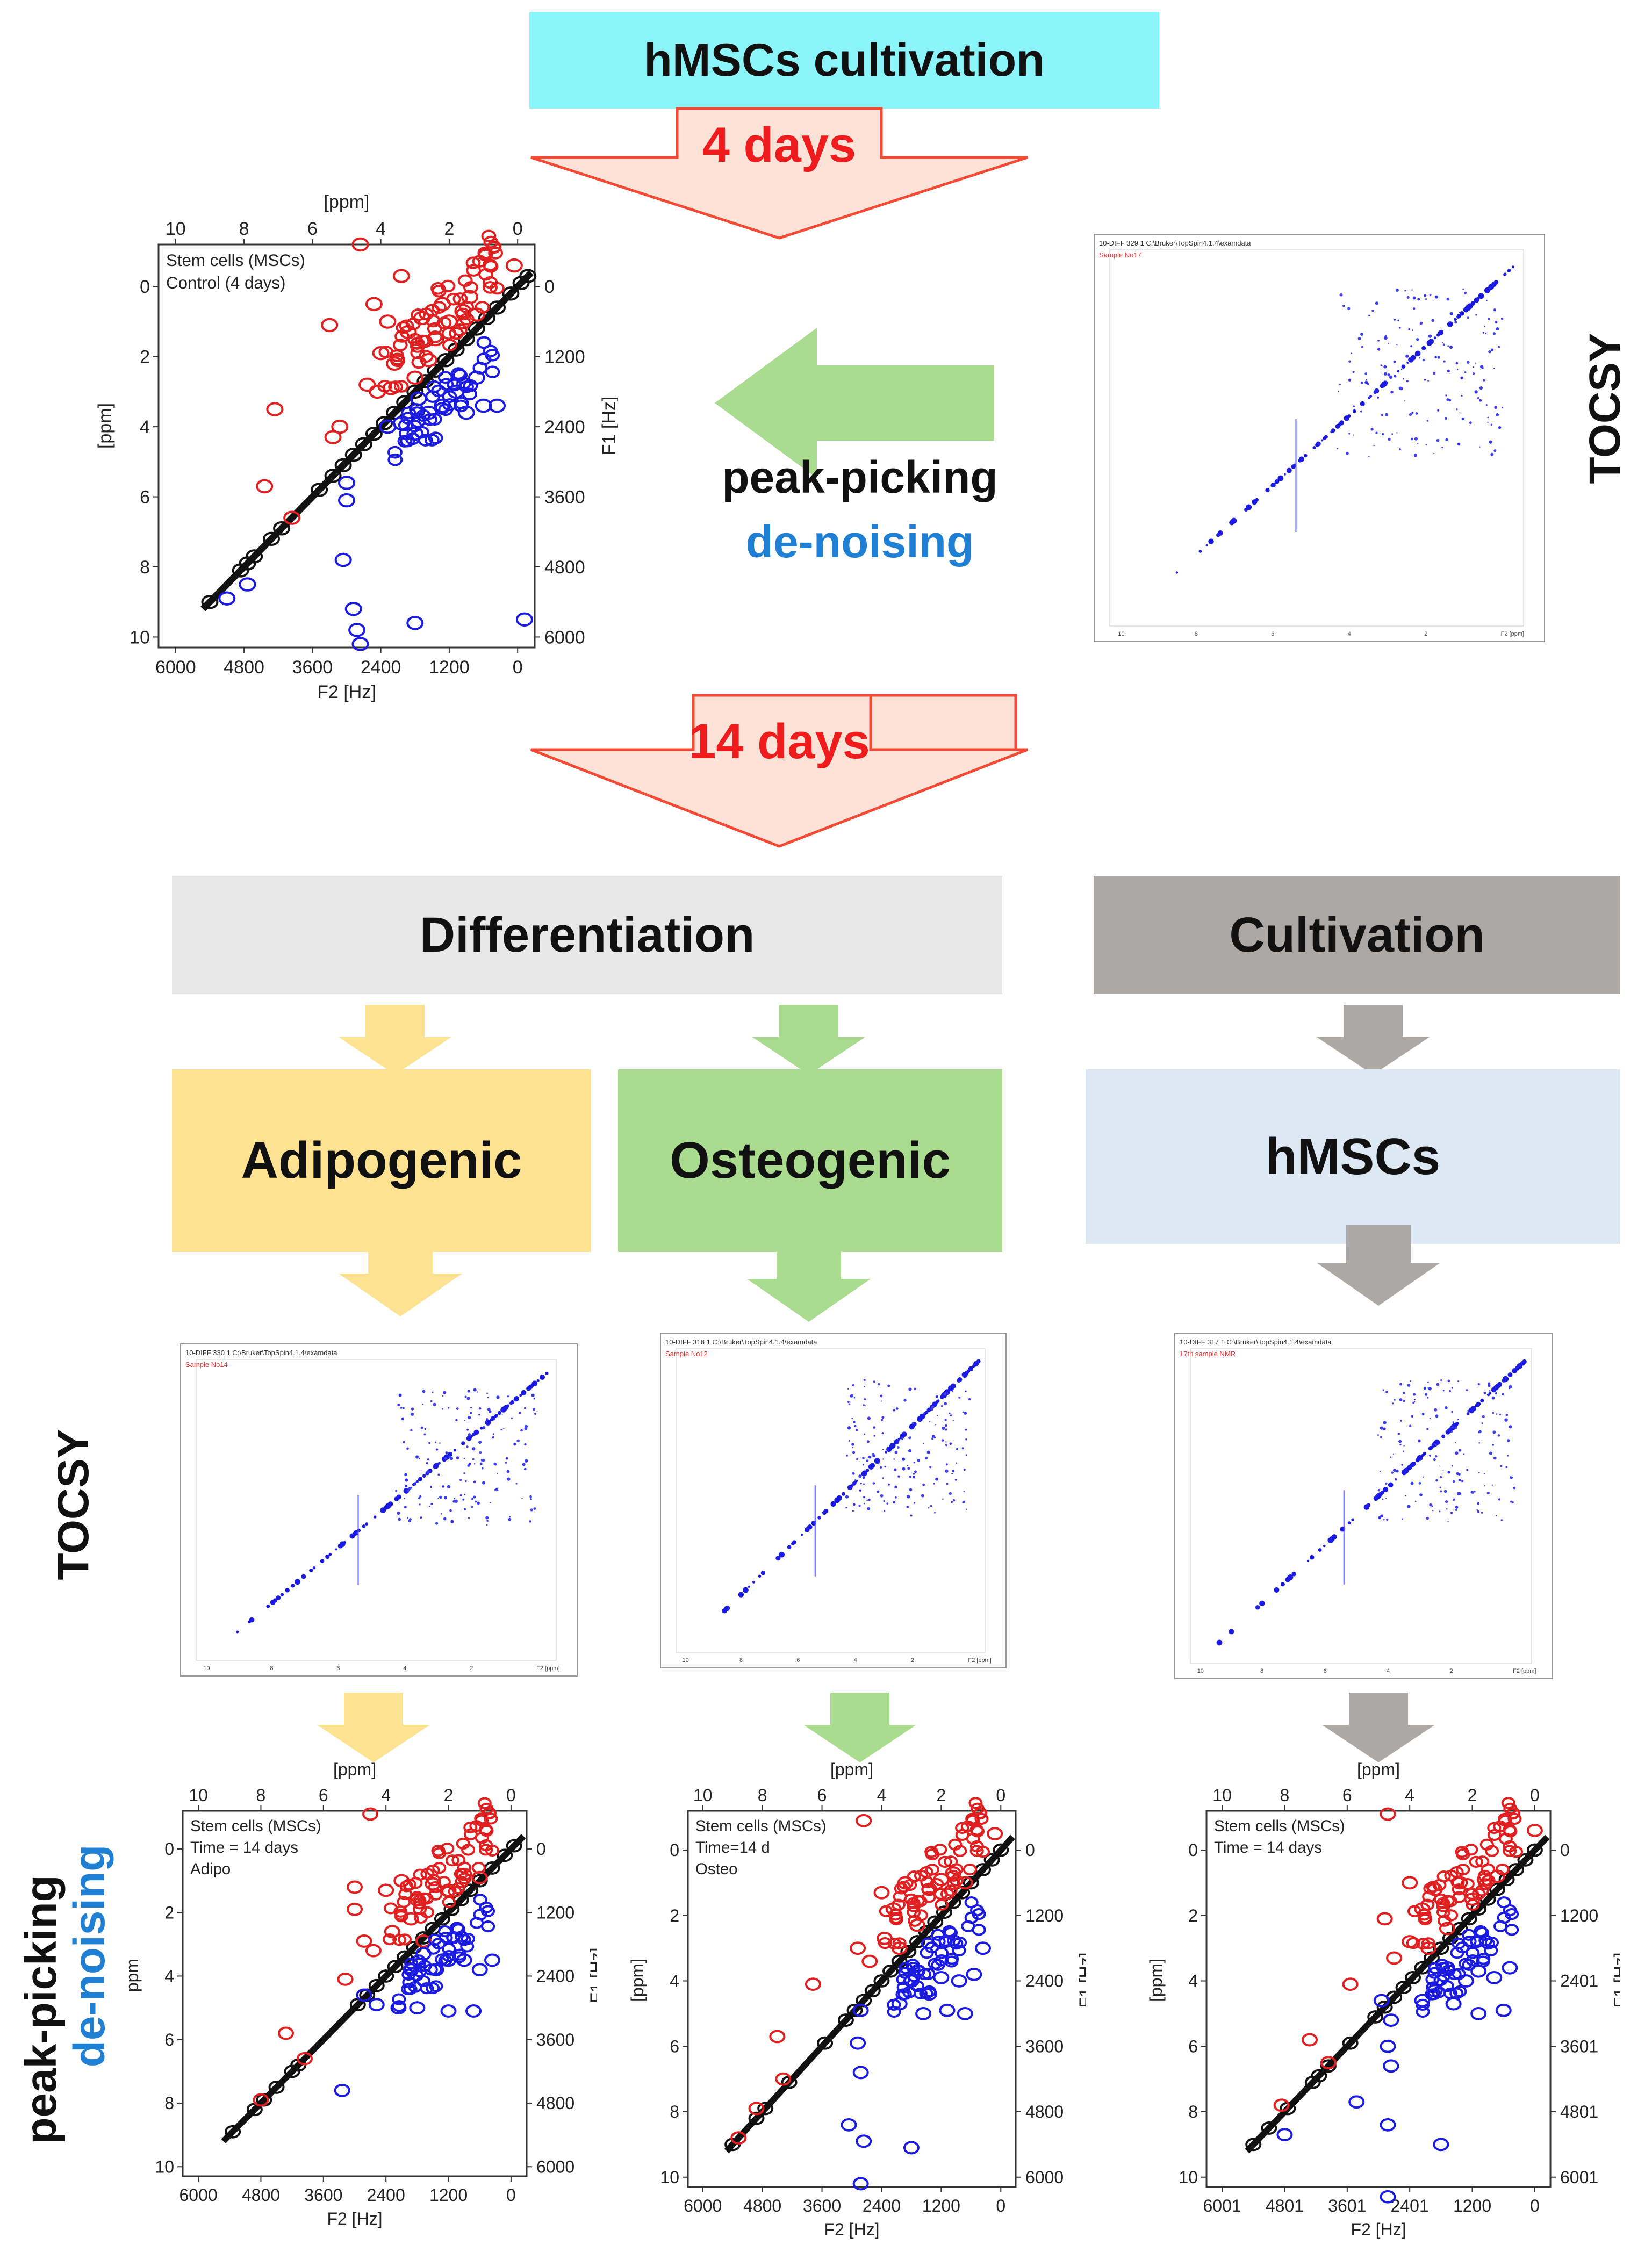 This screenshot has width=1652, height=2252. Describe the element at coordinates (198, 2195) in the screenshot. I see `bottom-tick-label: 6000` at that location.